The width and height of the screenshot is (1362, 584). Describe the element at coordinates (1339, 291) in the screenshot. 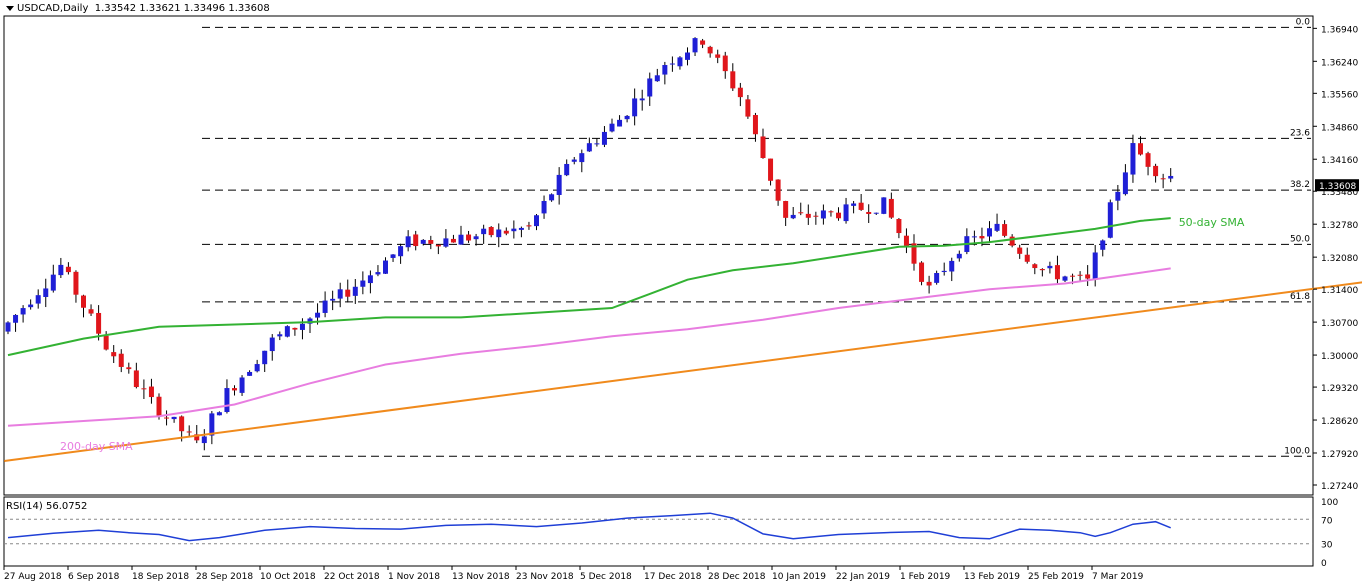

I see `price-tick-label: 1.31400` at that location.